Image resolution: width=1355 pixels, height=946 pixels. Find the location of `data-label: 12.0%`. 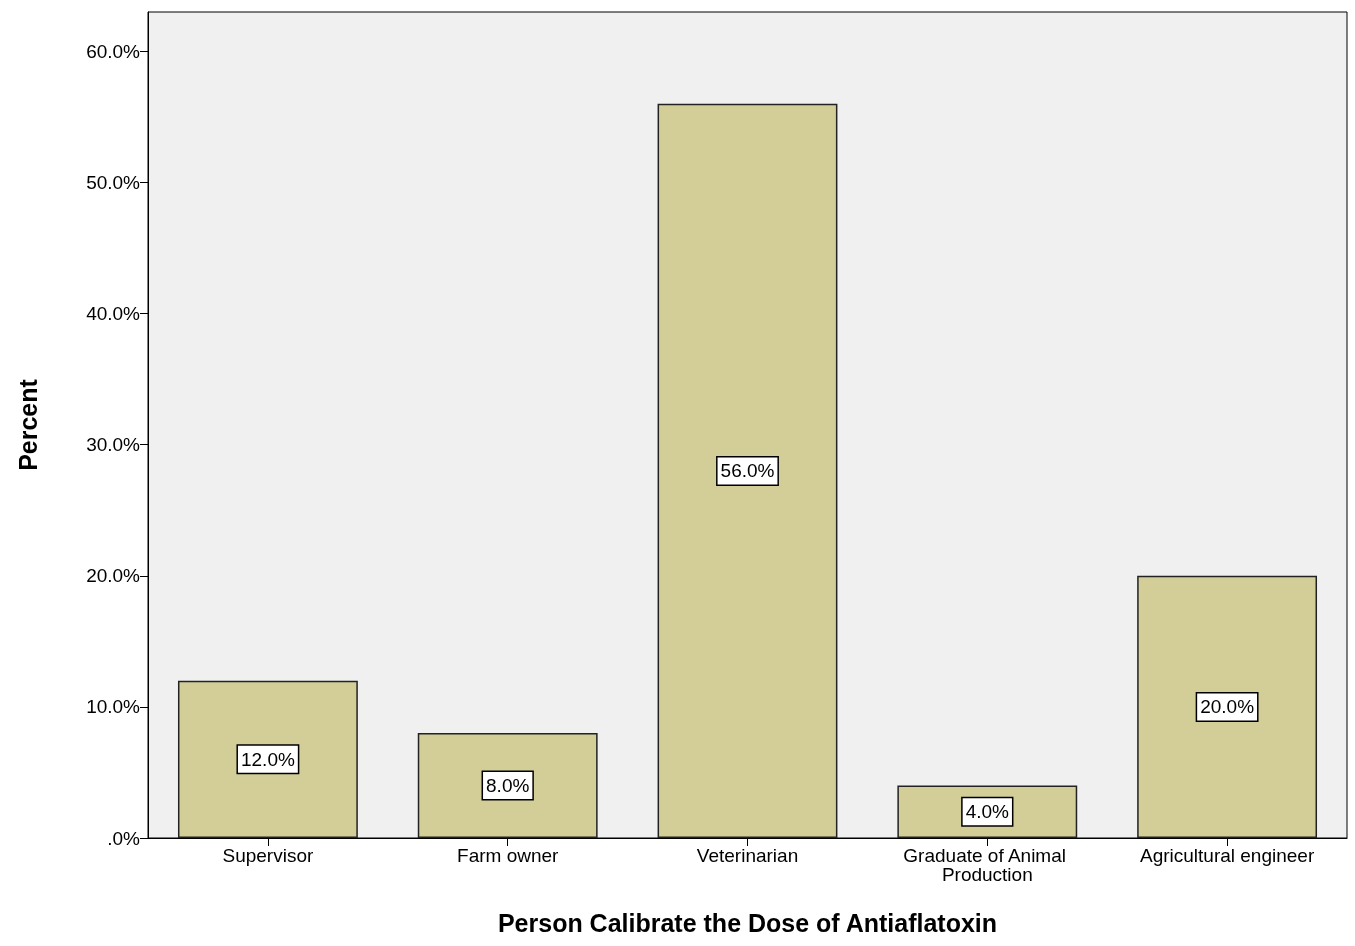

data-label: 12.0% is located at coordinates (267, 759).